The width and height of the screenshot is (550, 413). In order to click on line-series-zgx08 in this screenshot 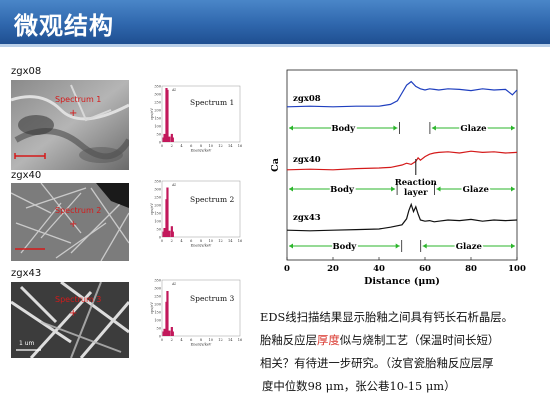, I will do `click(402, 94)`.